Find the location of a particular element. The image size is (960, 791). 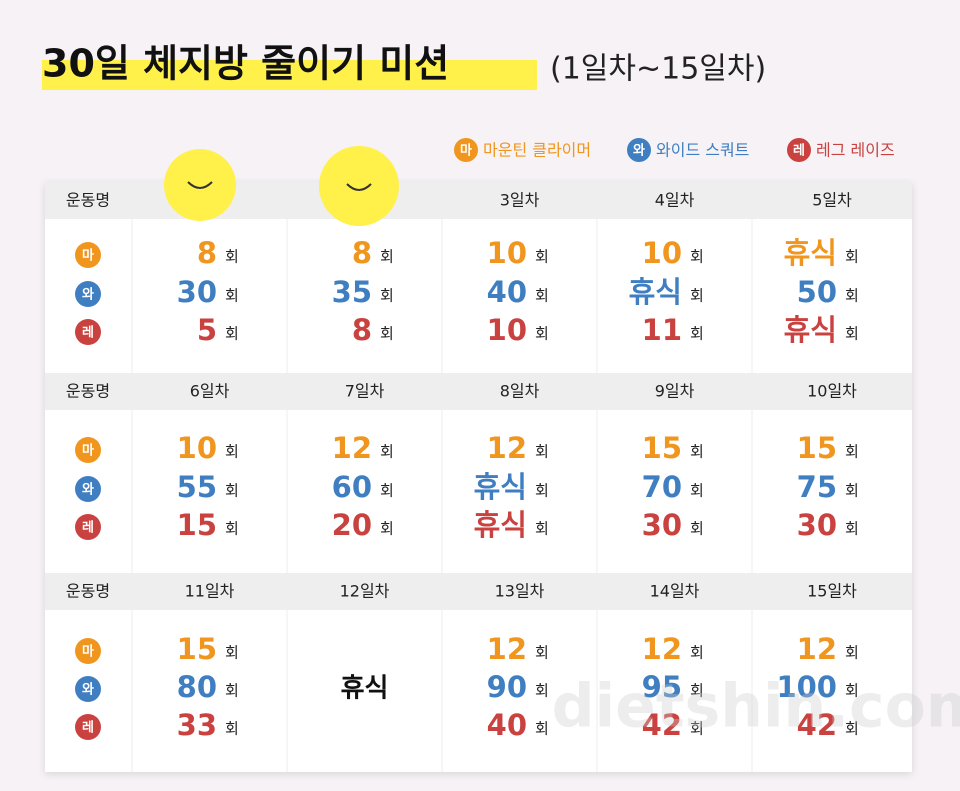

count: 33 is located at coordinates (197, 725).